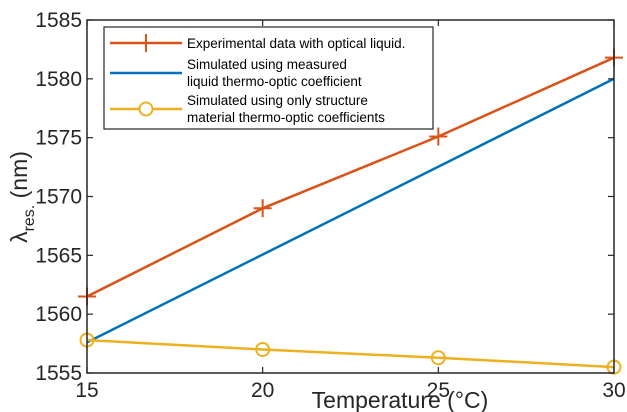 This screenshot has height=412, width=627. I want to click on y-tick-label: 1555, so click(58, 373).